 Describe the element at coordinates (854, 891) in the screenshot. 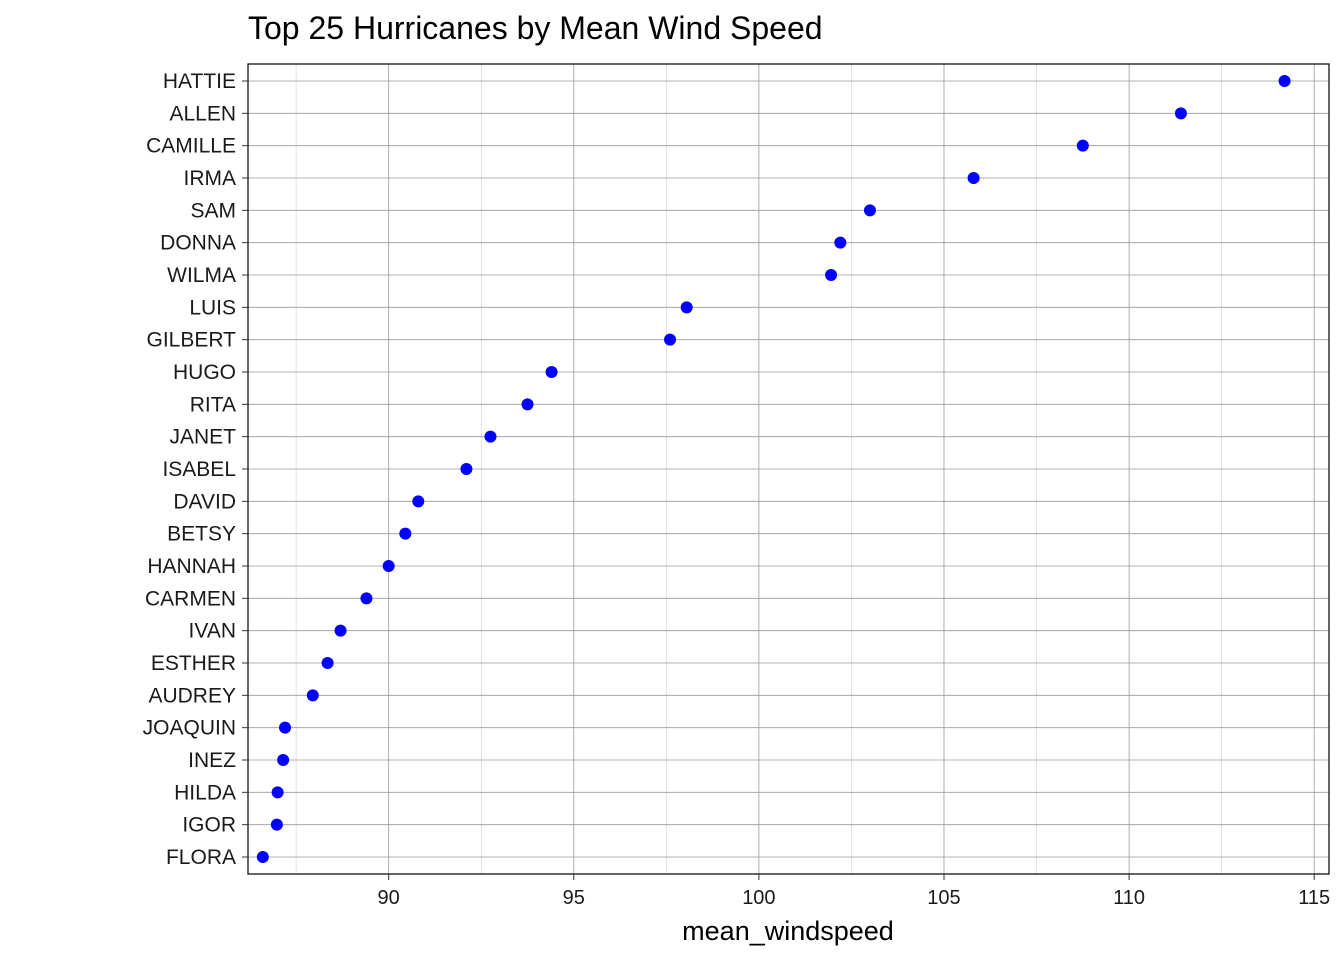

I see `x-axis-tick-labels: 90 95 100 105 110 115` at that location.